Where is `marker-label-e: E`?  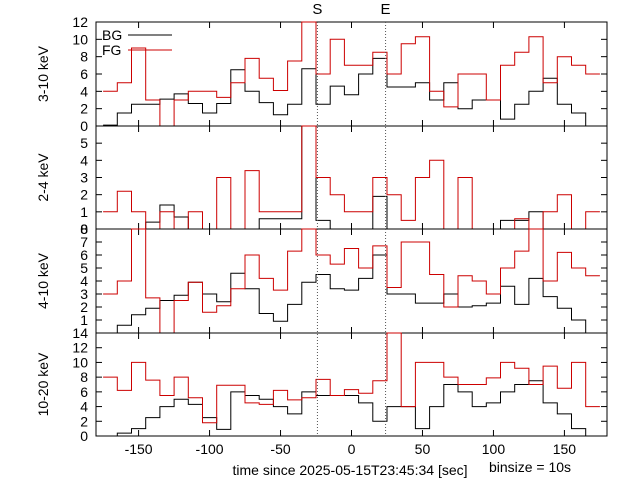 marker-label-e: E is located at coordinates (386, 9).